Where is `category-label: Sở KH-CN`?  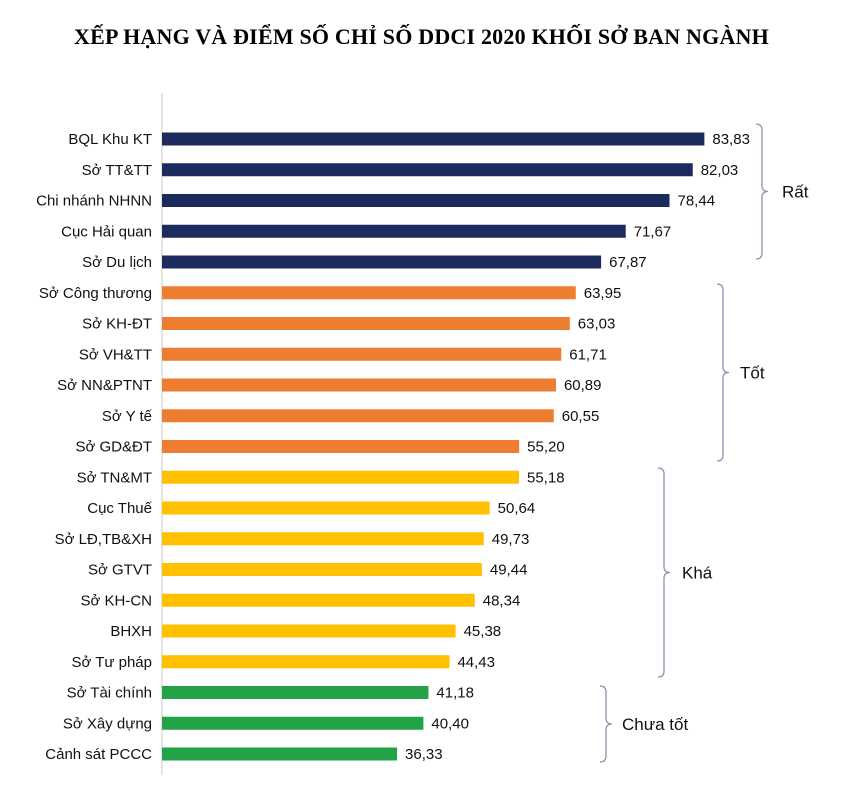 category-label: Sở KH-CN is located at coordinates (116, 600).